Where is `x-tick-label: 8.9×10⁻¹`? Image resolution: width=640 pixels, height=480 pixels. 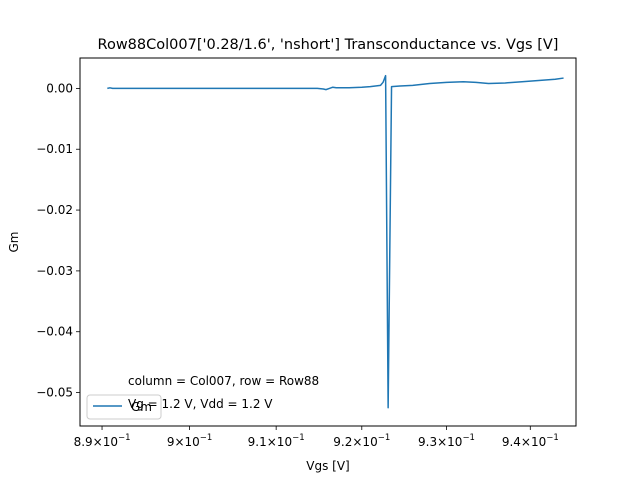
x-tick-label: 8.9×10⁻¹ is located at coordinates (102, 441).